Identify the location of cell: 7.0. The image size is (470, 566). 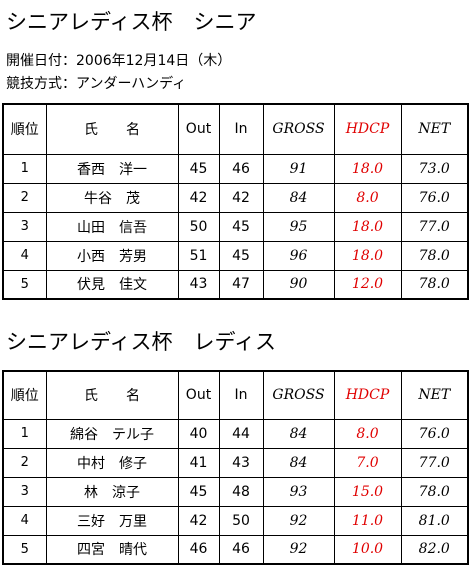
(367, 462).